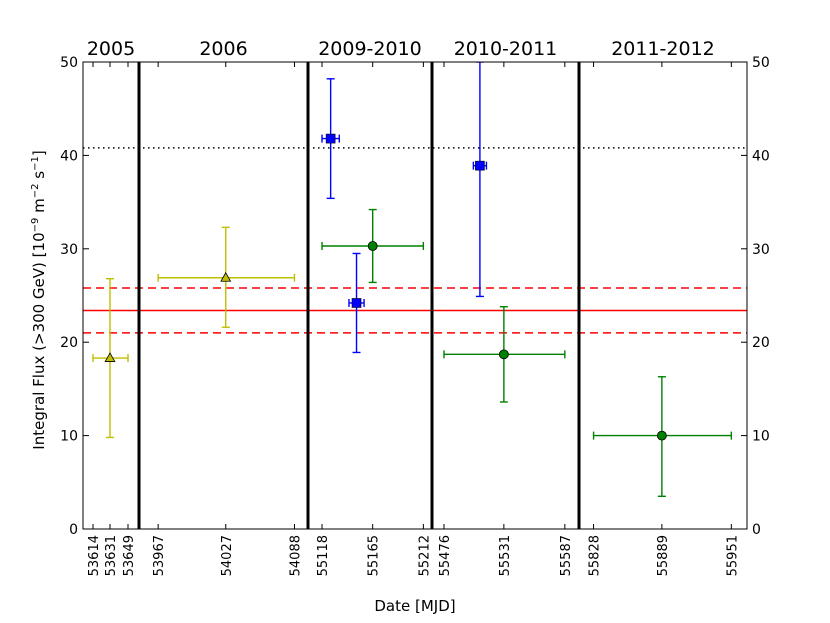 This screenshot has width=830, height=623. I want to click on panel-title-2011-2012: 2011-2012, so click(663, 49).